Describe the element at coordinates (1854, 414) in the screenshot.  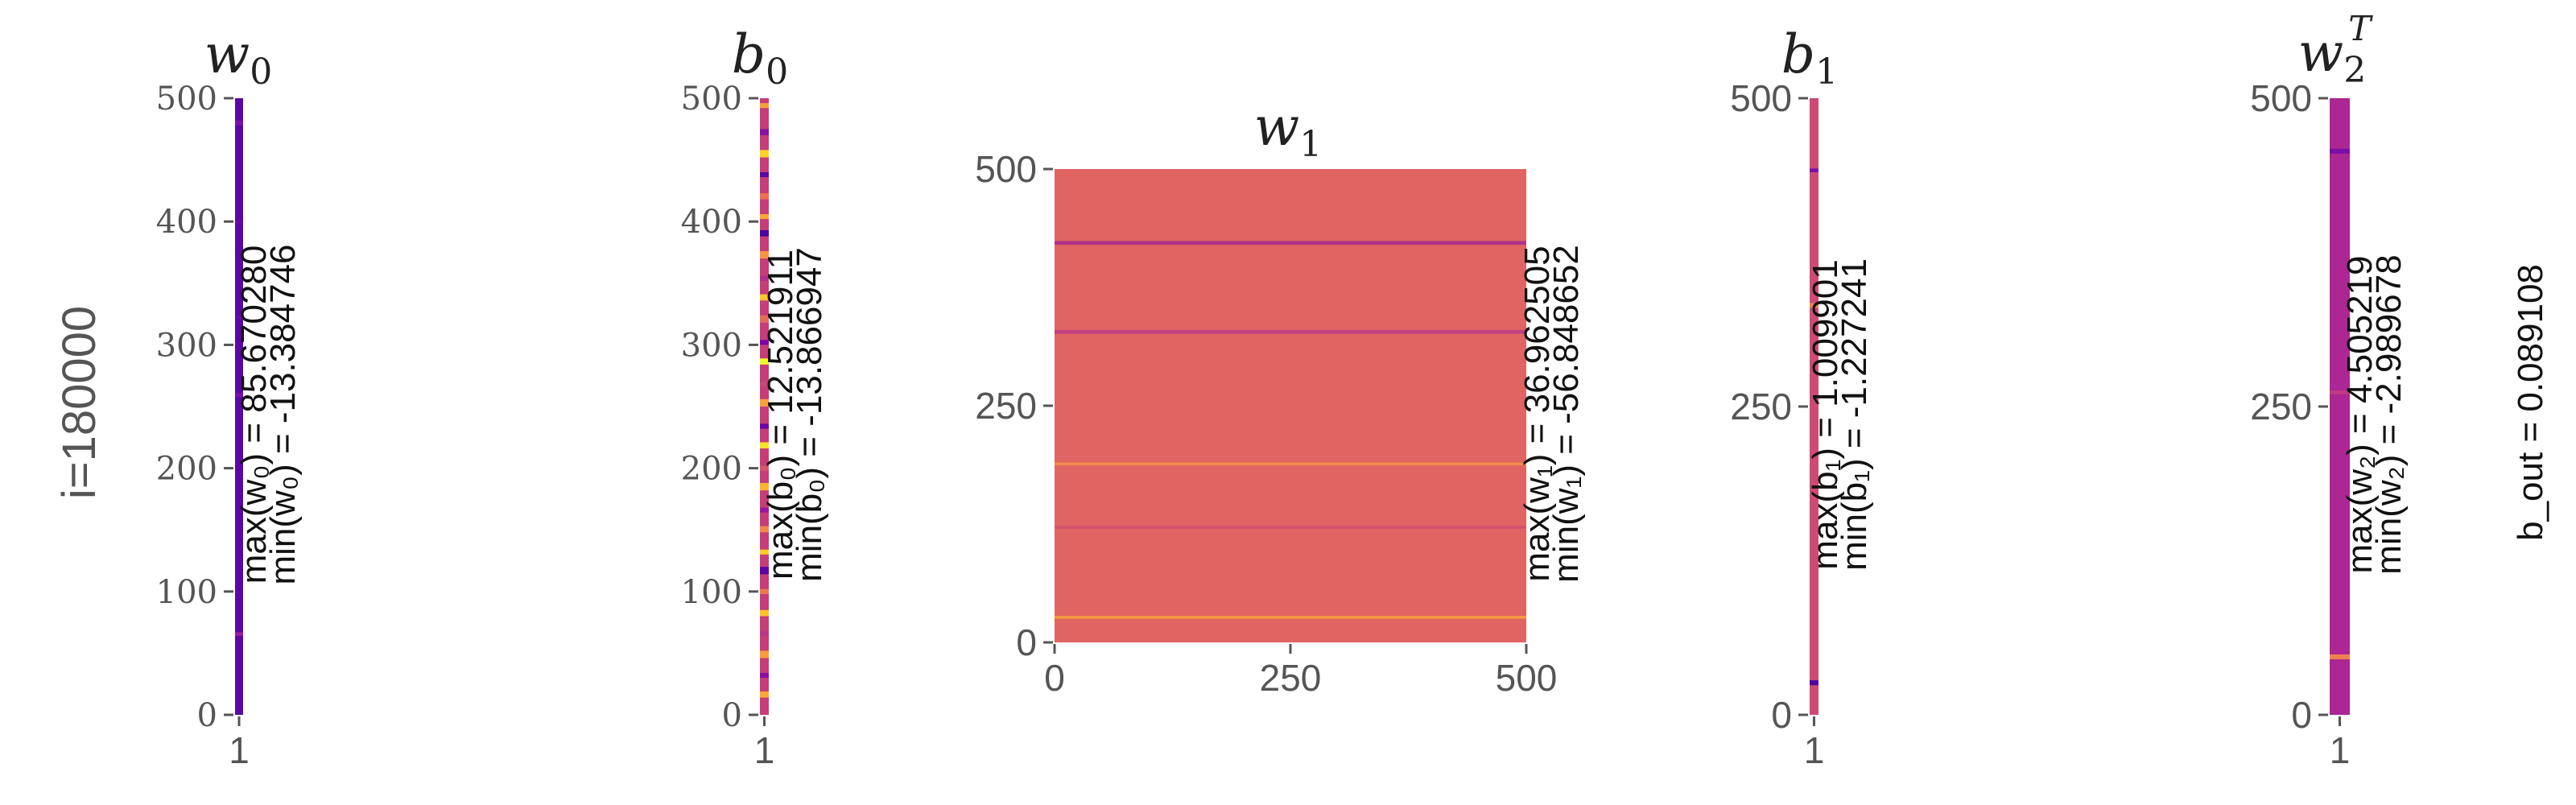
I see `min-annotation: min(b₁) = -1.227241` at that location.